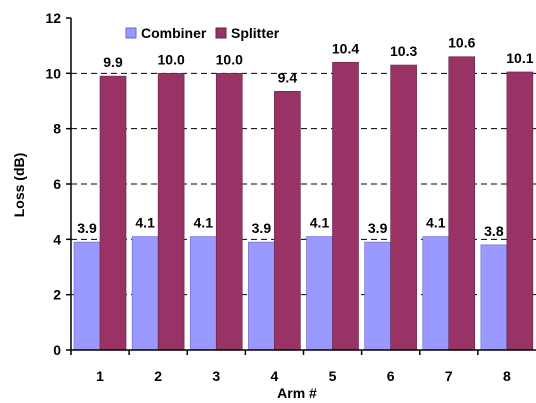  I want to click on x-tick-label: 6, so click(391, 376).